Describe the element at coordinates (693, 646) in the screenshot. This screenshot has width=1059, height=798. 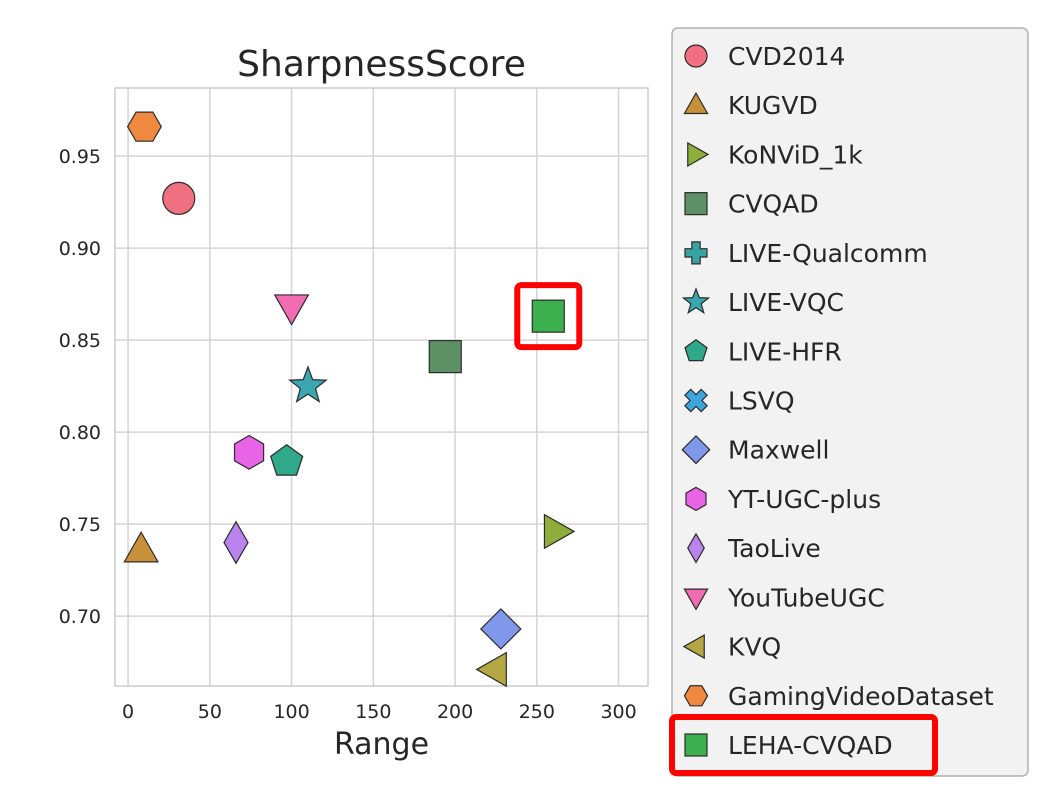
I see `legend-marker-kvq` at that location.